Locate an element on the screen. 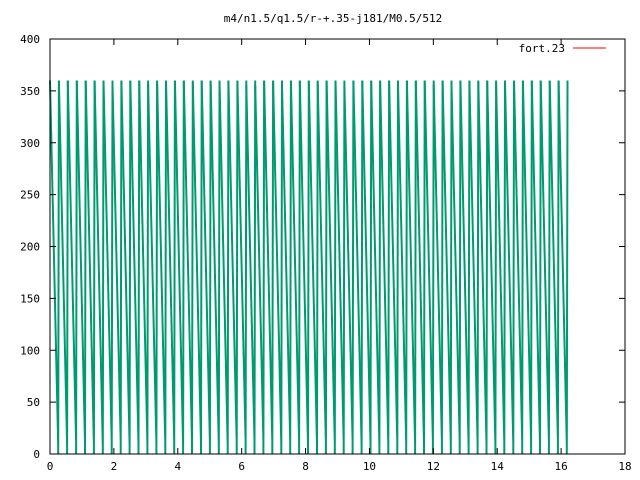  y-tick-label: 250 is located at coordinates (30, 195).